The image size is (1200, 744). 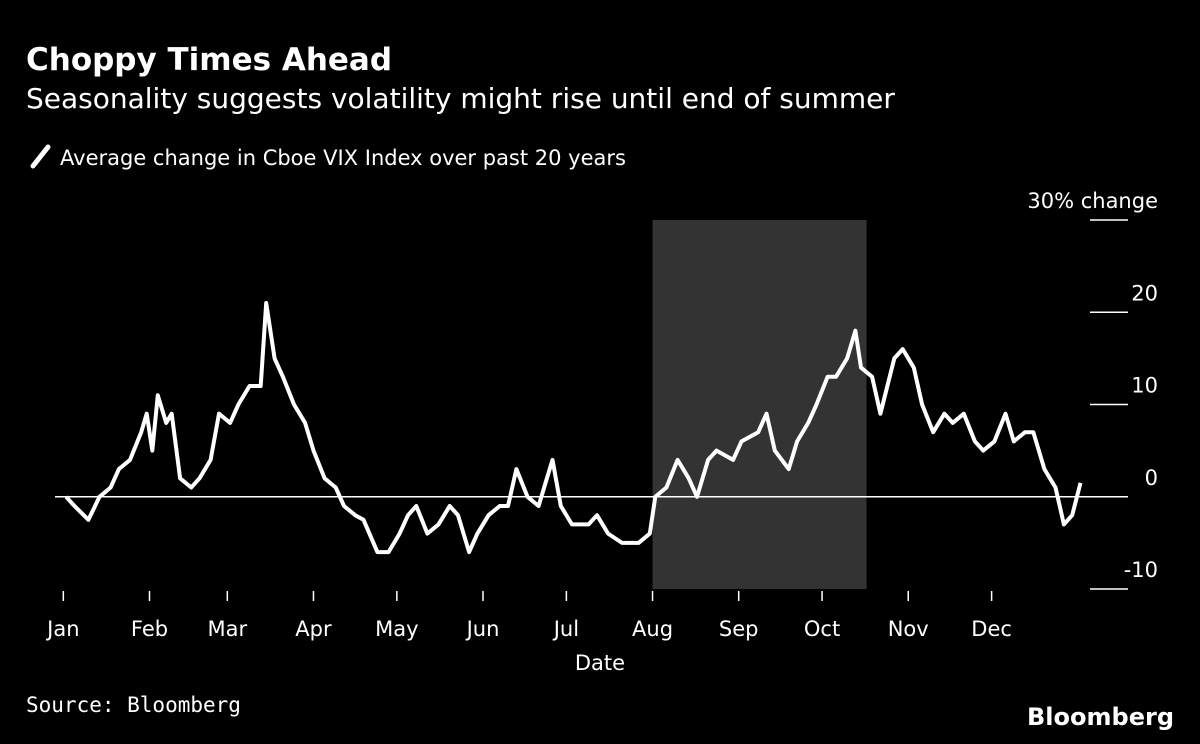 I want to click on x-tick-label: Jan, so click(x=62, y=629).